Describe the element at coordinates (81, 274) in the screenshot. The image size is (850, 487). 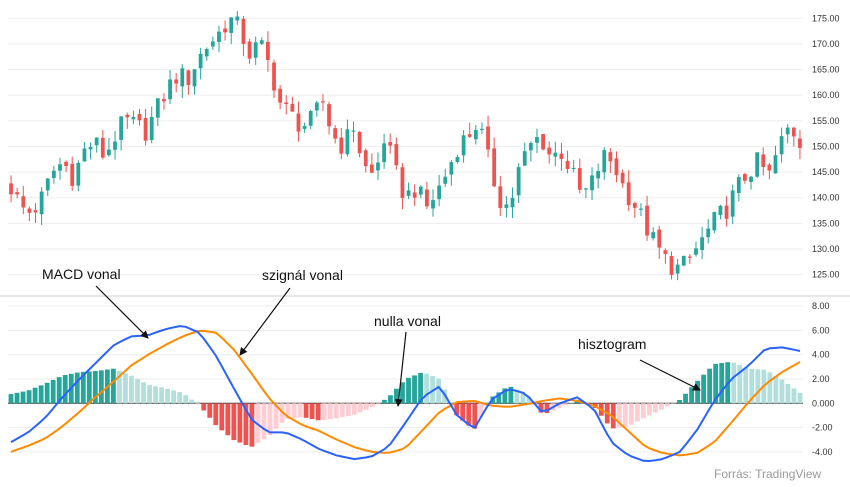
I see `macd-line-label: MACD vonal` at that location.